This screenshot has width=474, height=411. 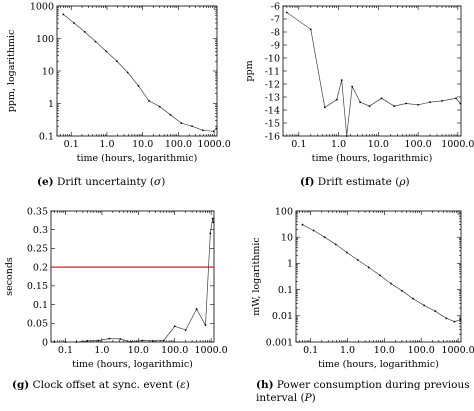 I want to click on caption-g: (g) Clock offset at sync. event (ε), so click(x=101, y=385).